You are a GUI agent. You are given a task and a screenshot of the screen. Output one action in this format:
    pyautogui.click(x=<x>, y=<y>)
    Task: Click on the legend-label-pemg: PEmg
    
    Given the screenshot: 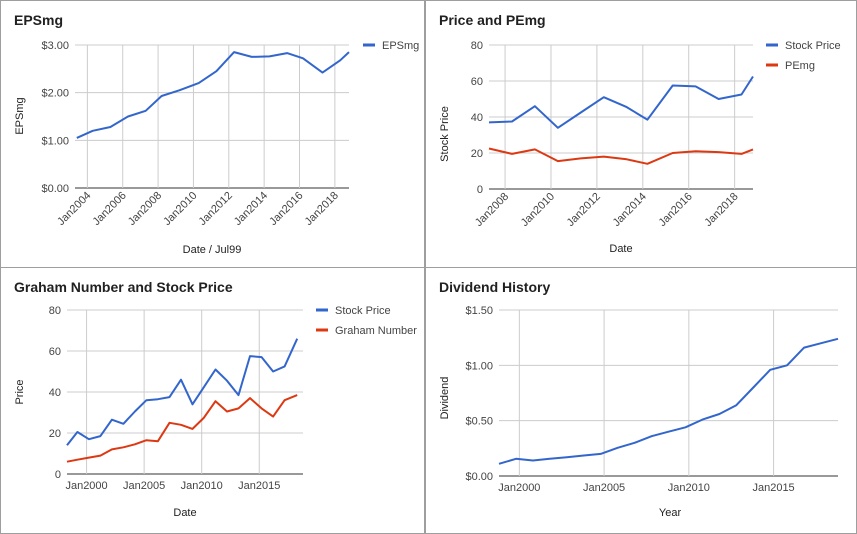 What is the action you would take?
    pyautogui.click(x=800, y=66)
    